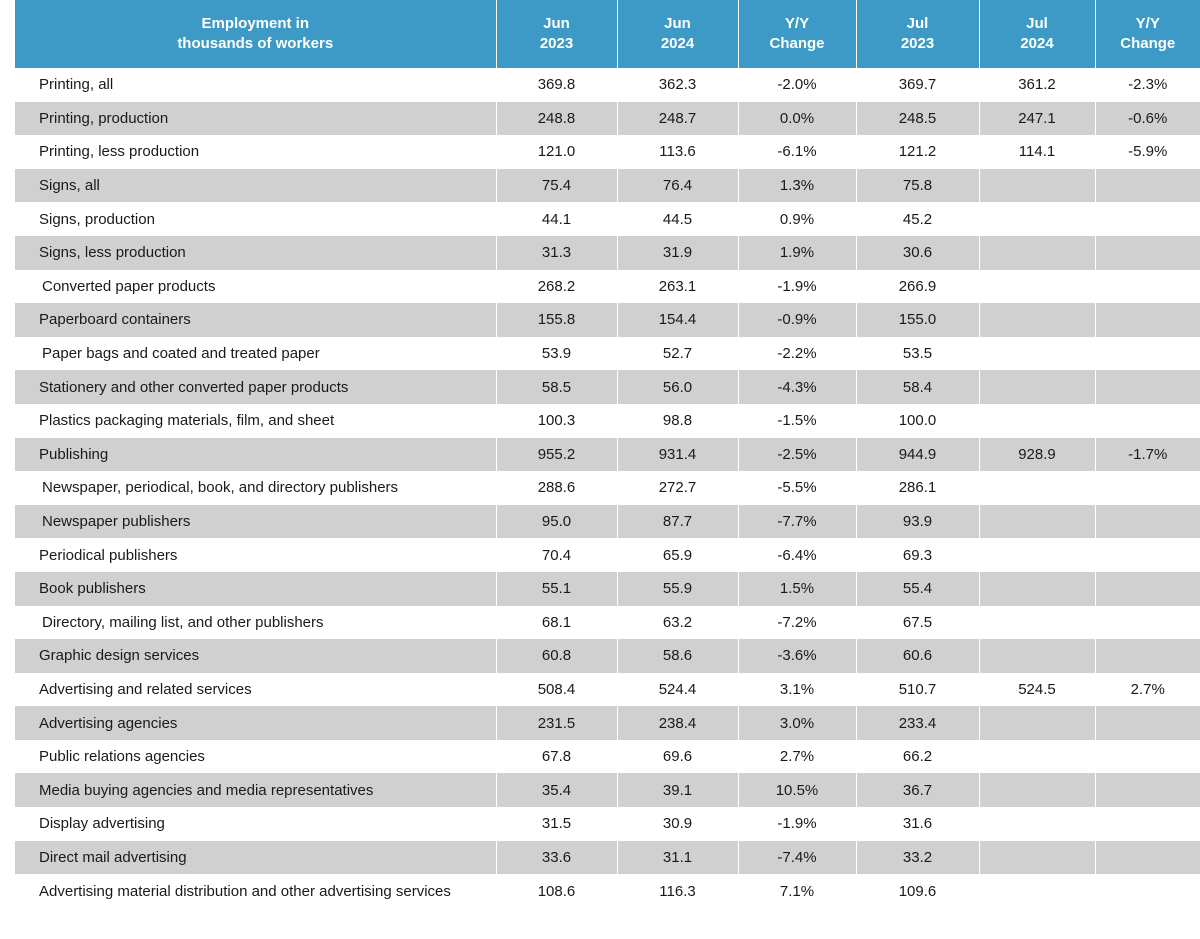  What do you see at coordinates (797, 756) in the screenshot?
I see `row-value: 2.7%` at bounding box center [797, 756].